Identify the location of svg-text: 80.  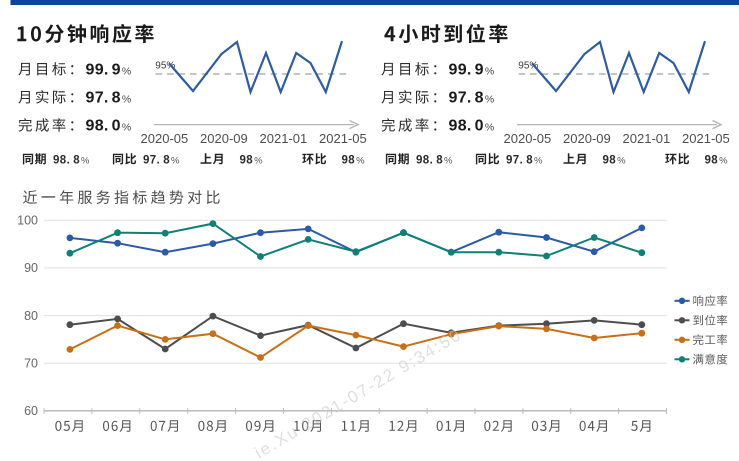
(31, 316).